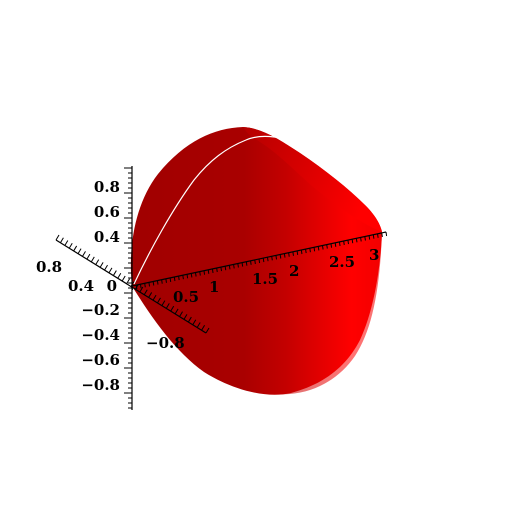  I want to click on z-tick-label: −0.6, so click(100, 360).